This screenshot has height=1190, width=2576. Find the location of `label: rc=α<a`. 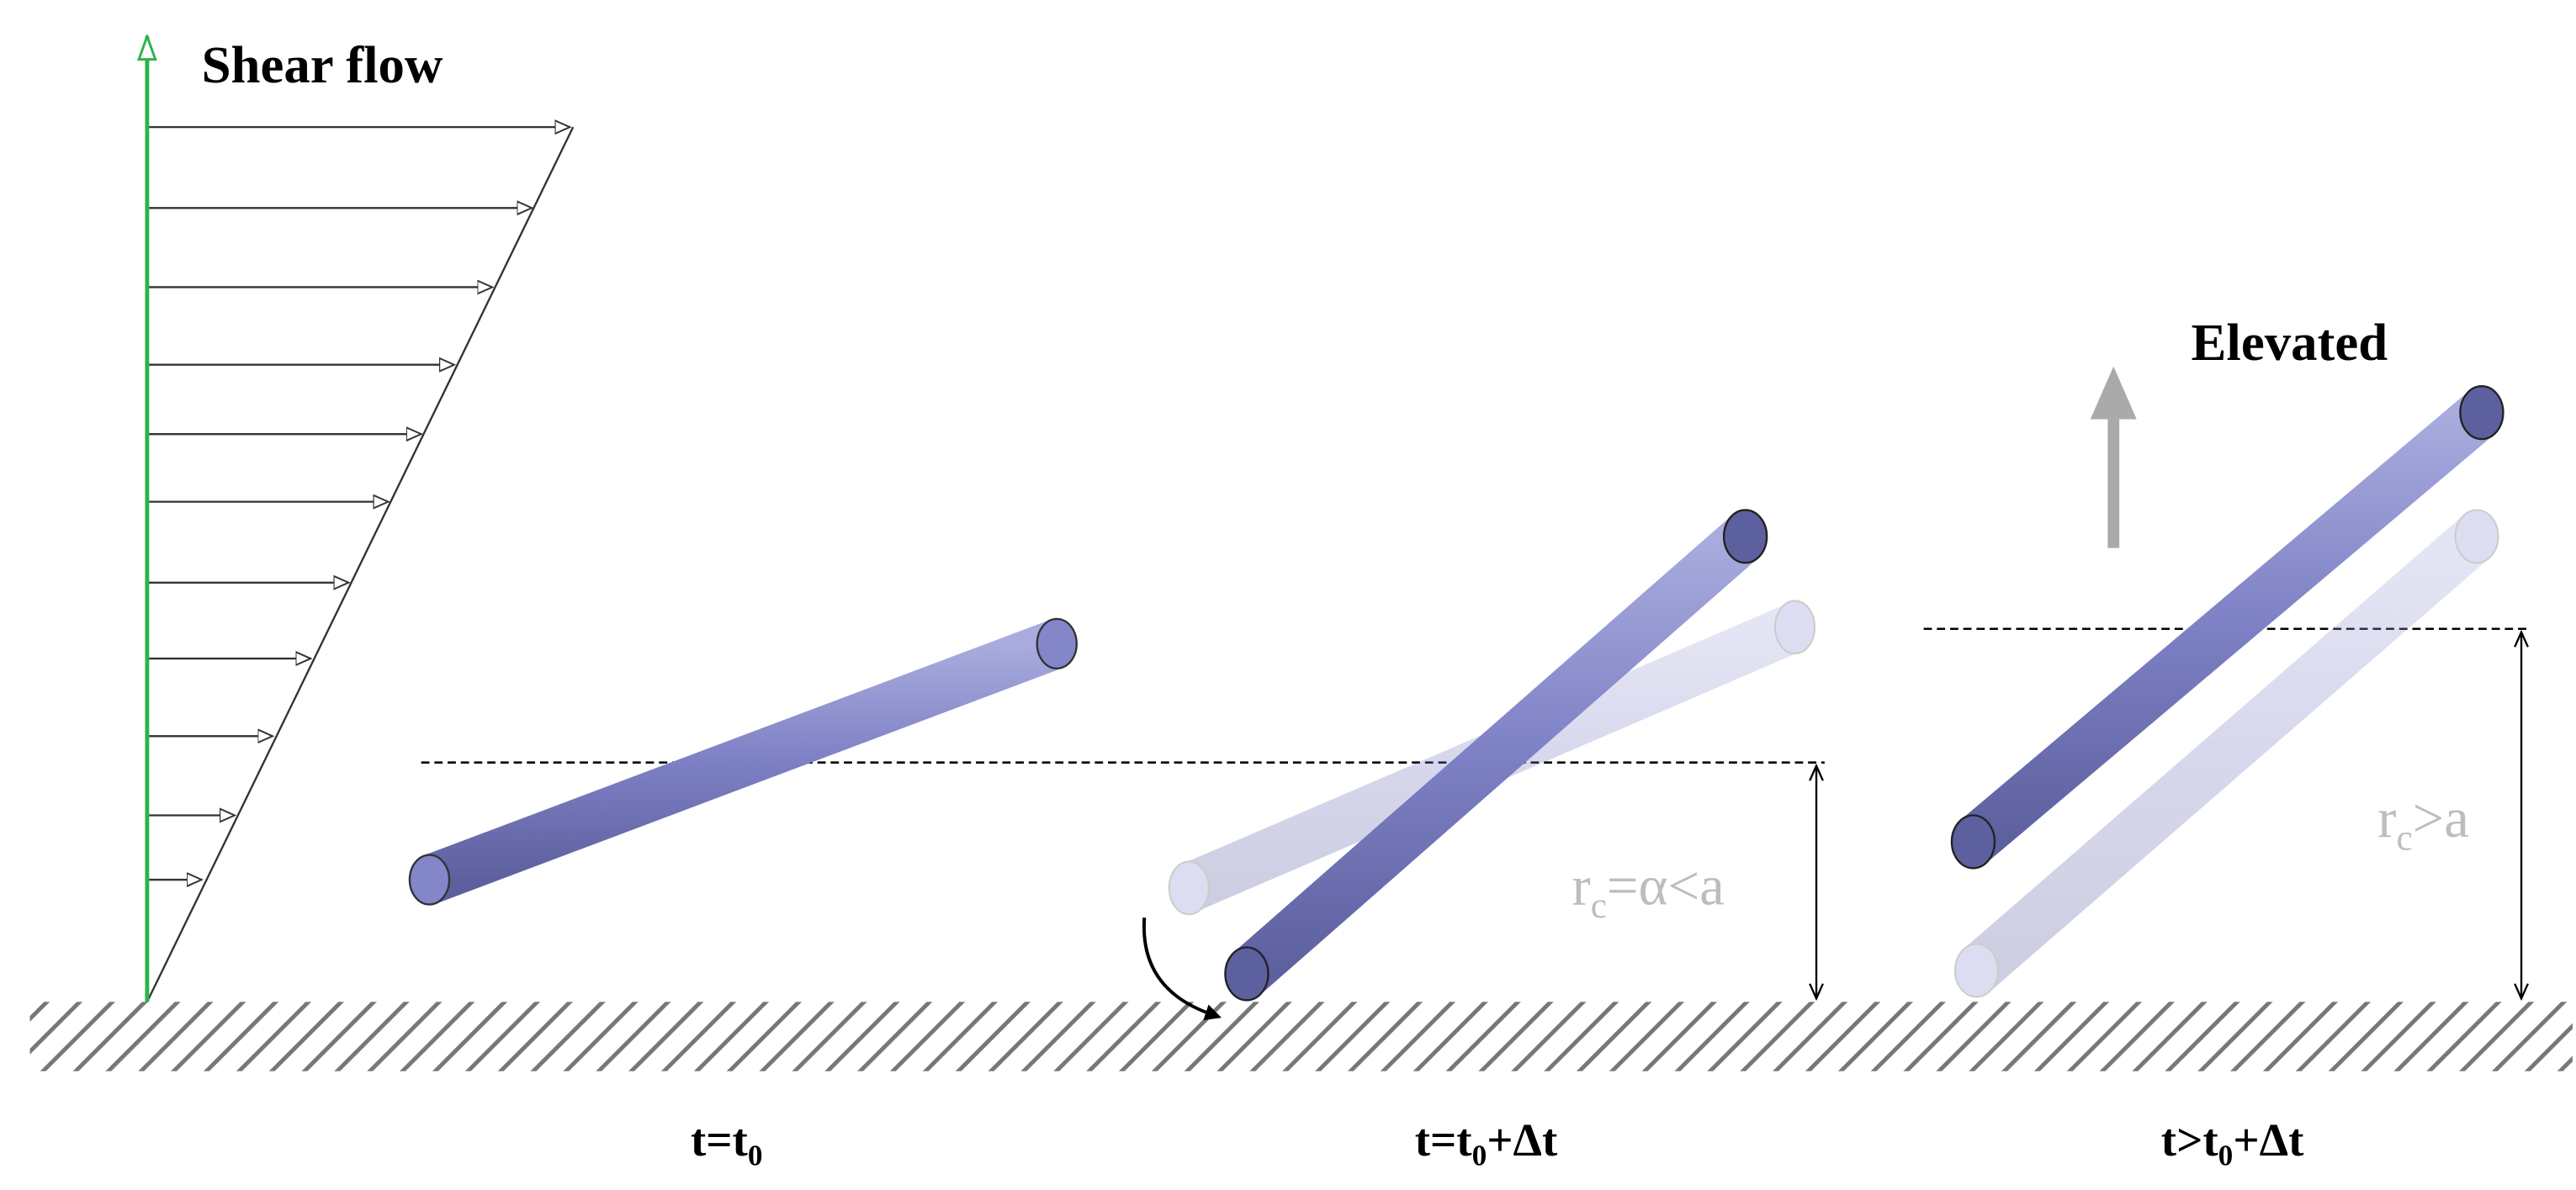

label: rc=α<a is located at coordinates (1648, 890).